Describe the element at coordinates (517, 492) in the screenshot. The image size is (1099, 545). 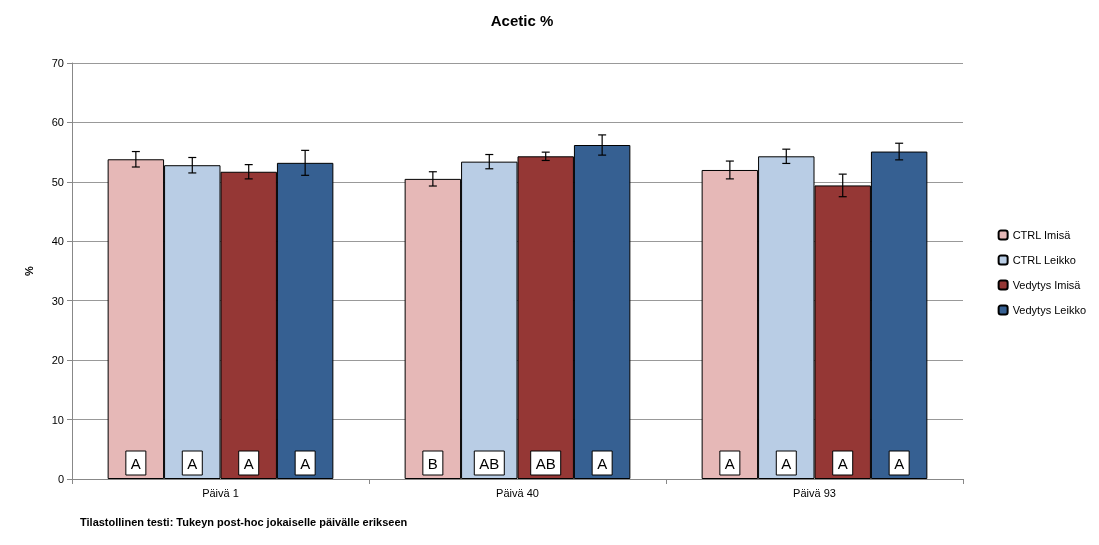
I see `x-tick-label: Päivä 40` at that location.